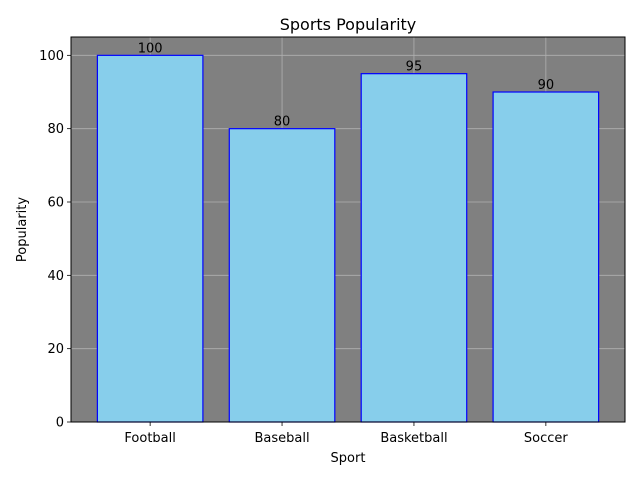  What do you see at coordinates (51, 56) in the screenshot?
I see `y-tick-label: 100` at bounding box center [51, 56].